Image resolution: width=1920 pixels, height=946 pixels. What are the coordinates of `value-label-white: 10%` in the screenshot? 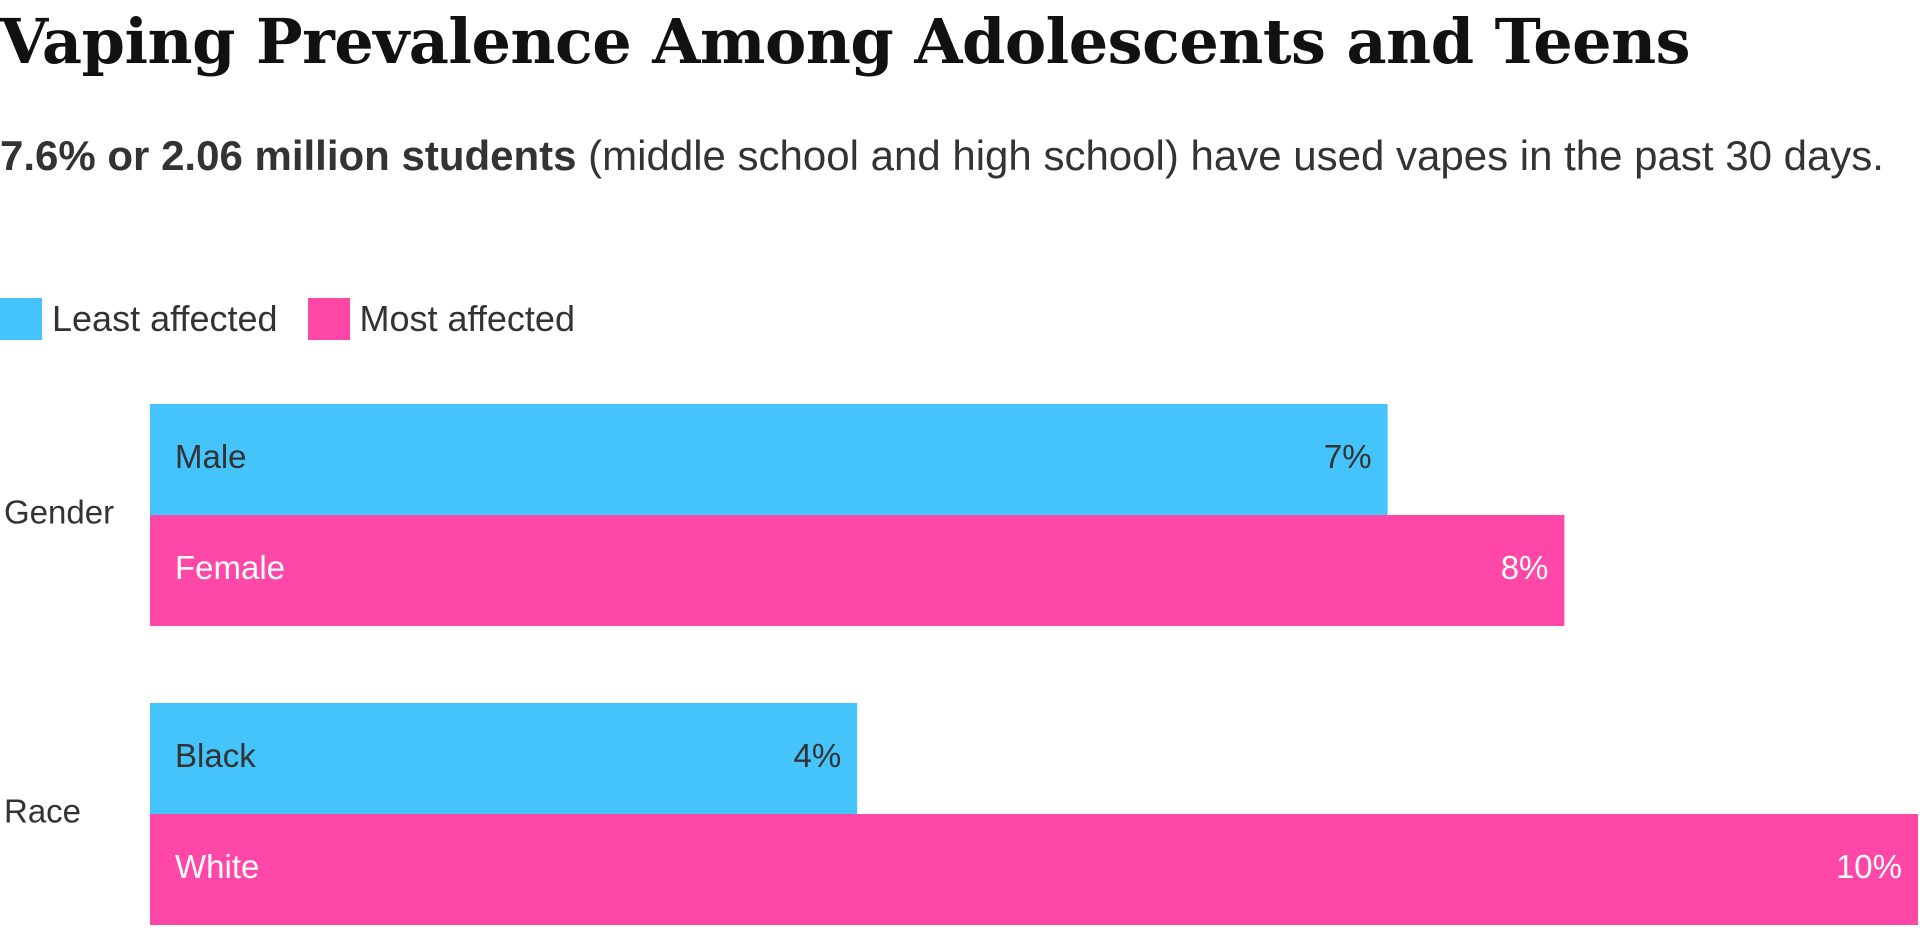 It's located at (1869, 866).